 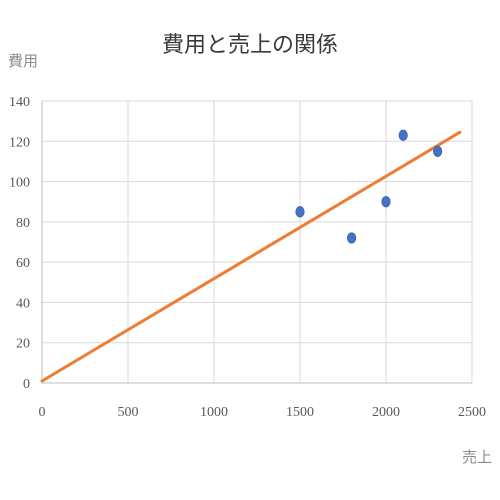 What do you see at coordinates (472, 412) in the screenshot?
I see `x-tick-2500: 2500` at bounding box center [472, 412].